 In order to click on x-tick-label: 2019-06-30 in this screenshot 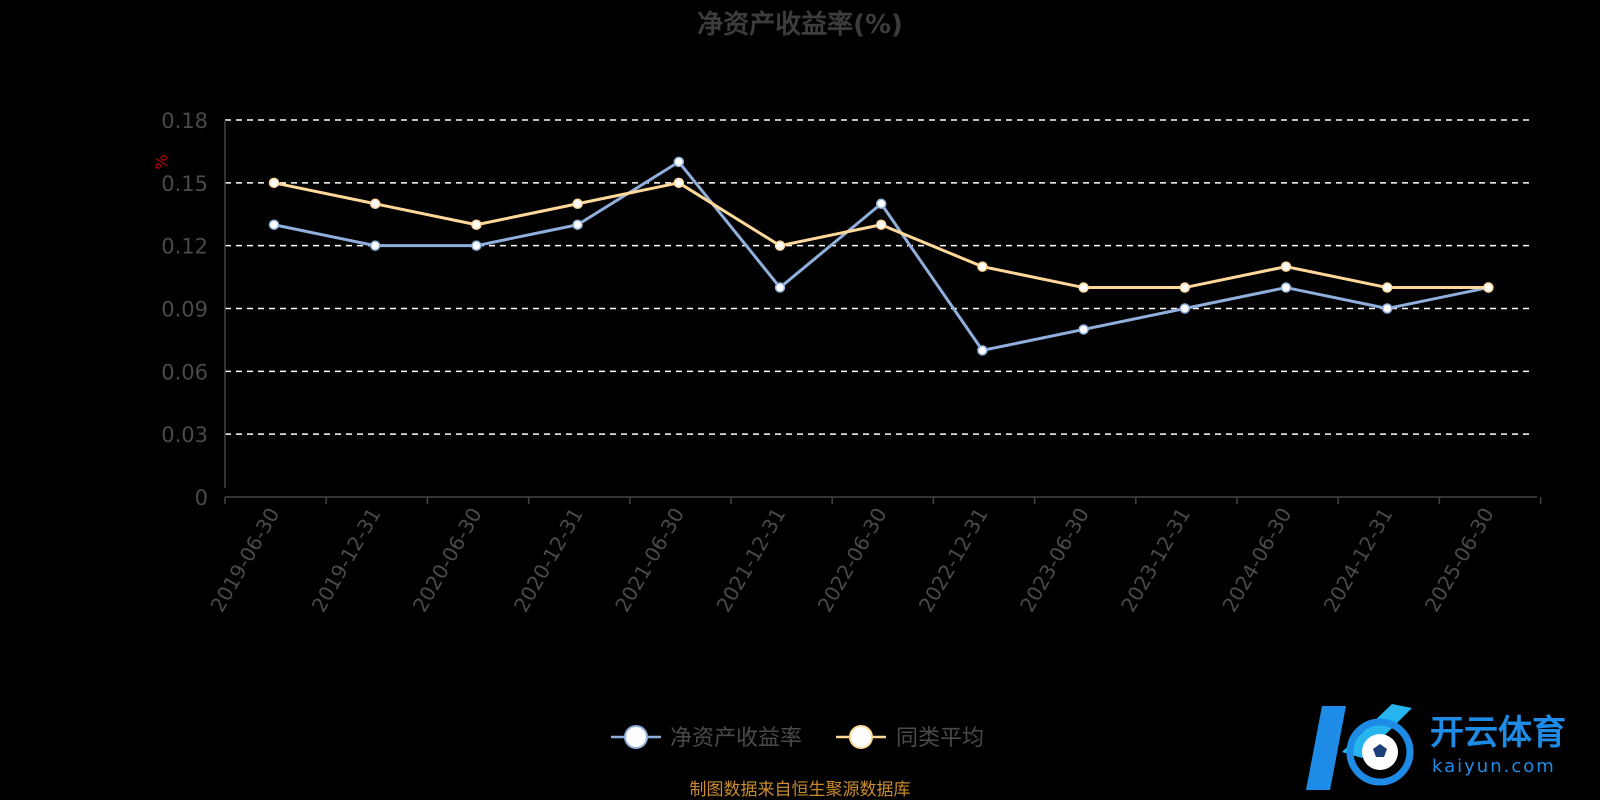, I will do `click(244, 560)`.